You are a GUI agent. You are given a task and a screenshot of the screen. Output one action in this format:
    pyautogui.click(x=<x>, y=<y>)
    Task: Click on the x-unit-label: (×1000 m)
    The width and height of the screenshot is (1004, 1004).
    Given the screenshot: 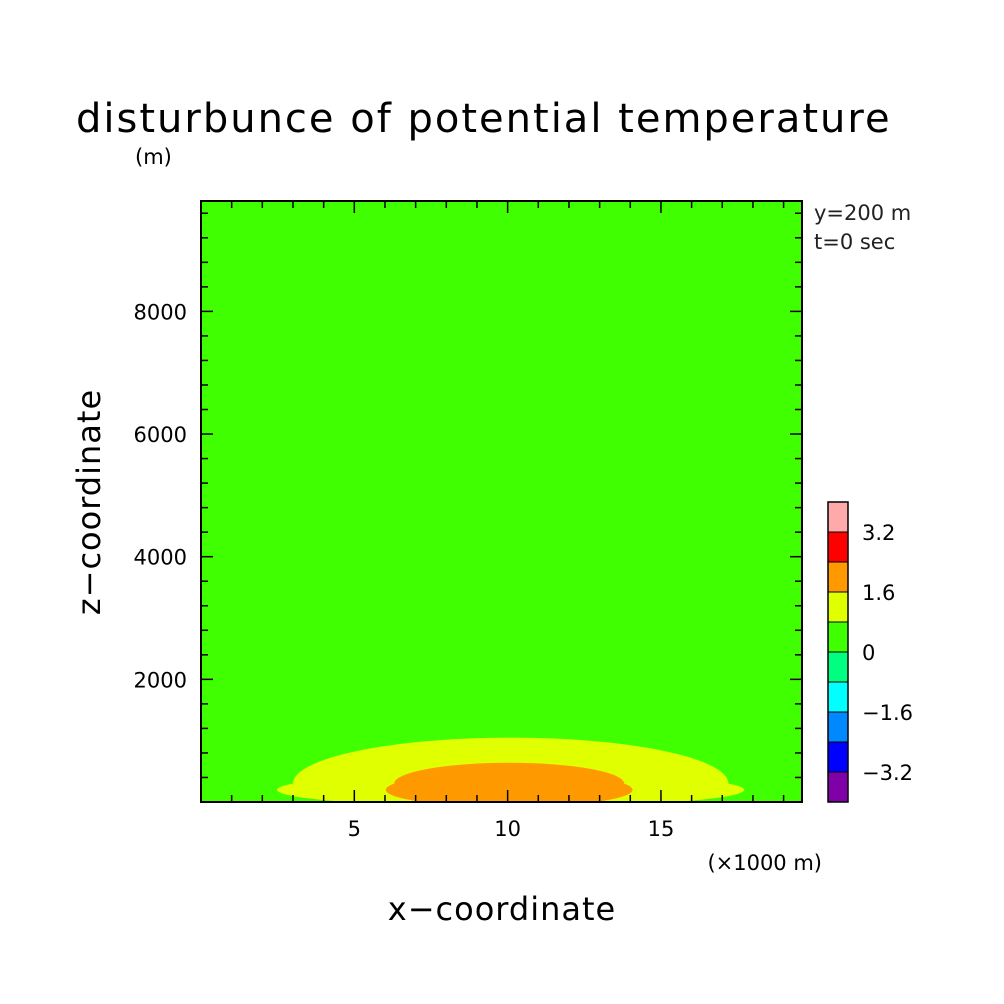 What is the action you would take?
    pyautogui.click(x=764, y=863)
    